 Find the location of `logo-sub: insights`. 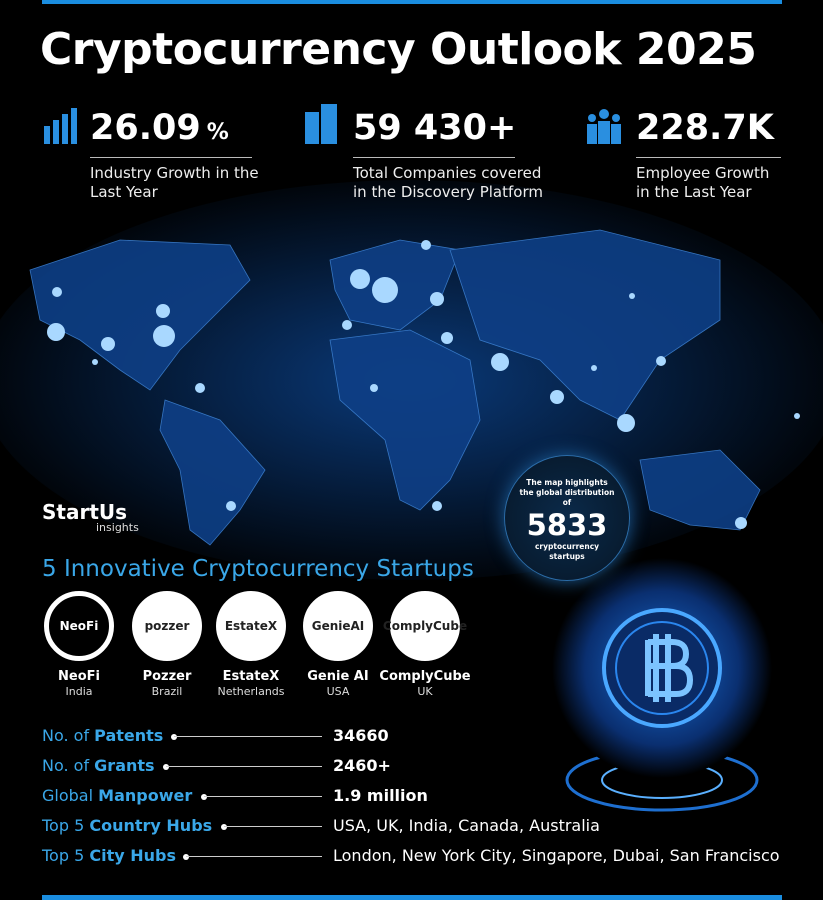

logo-sub: insights is located at coordinates (117, 527).